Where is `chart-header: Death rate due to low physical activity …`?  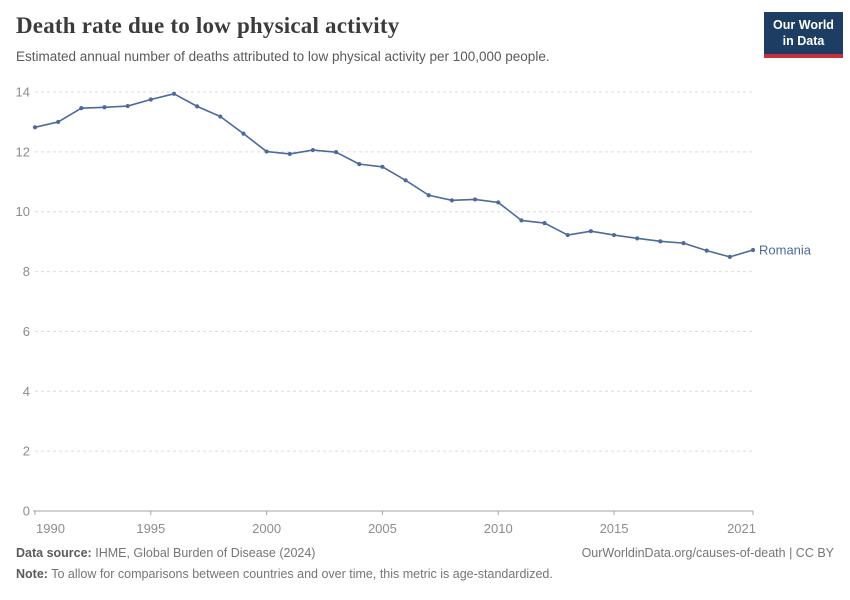
chart-header: Death rate due to low physical activity … is located at coordinates (383, 38).